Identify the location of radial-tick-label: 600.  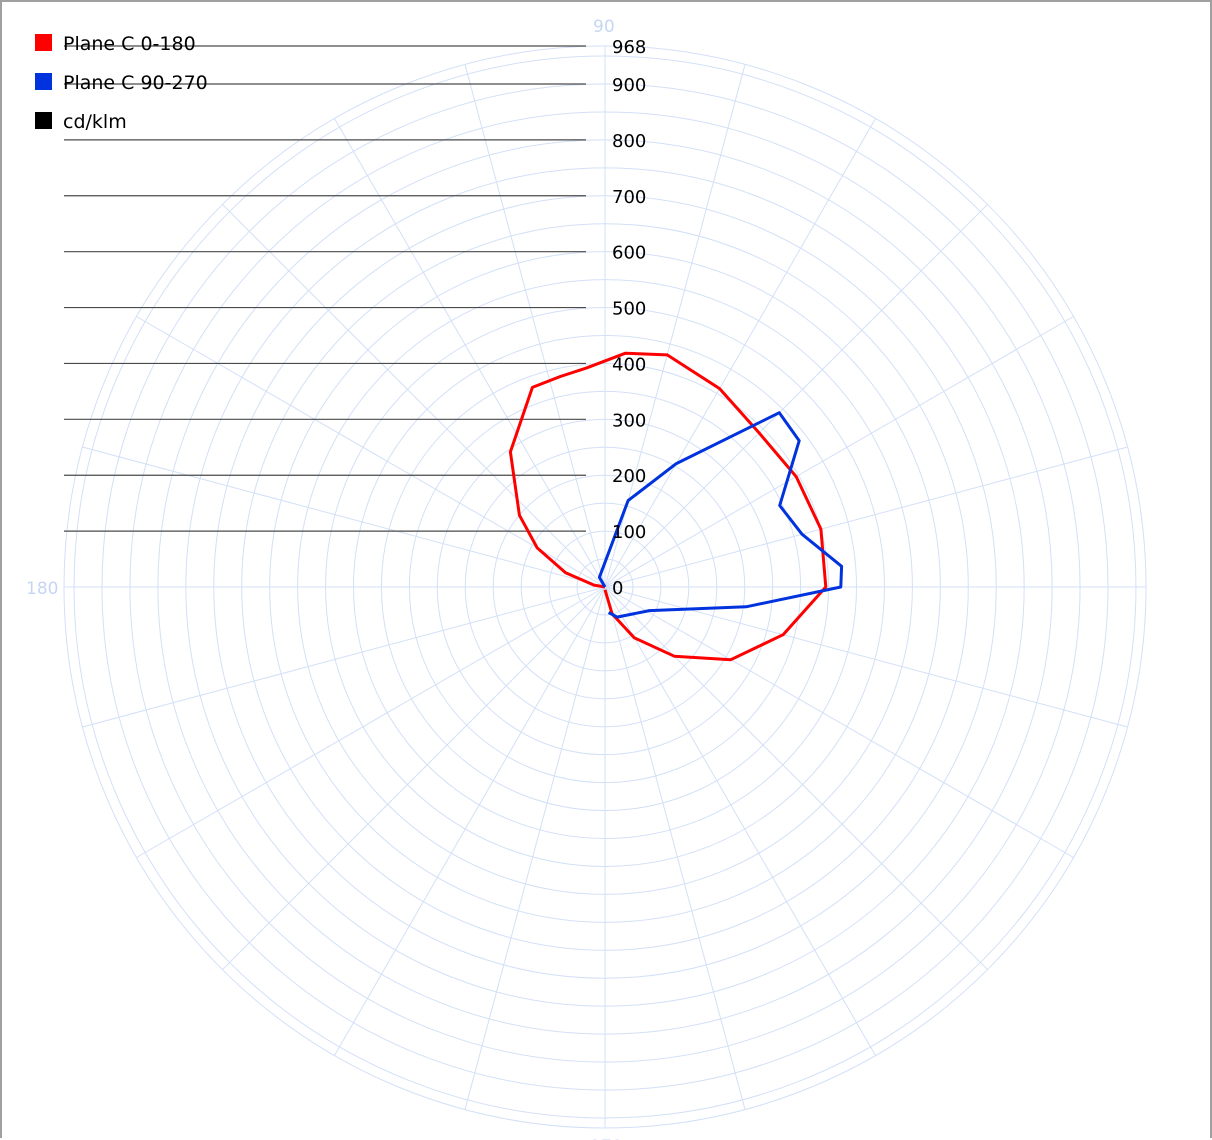
(629, 253).